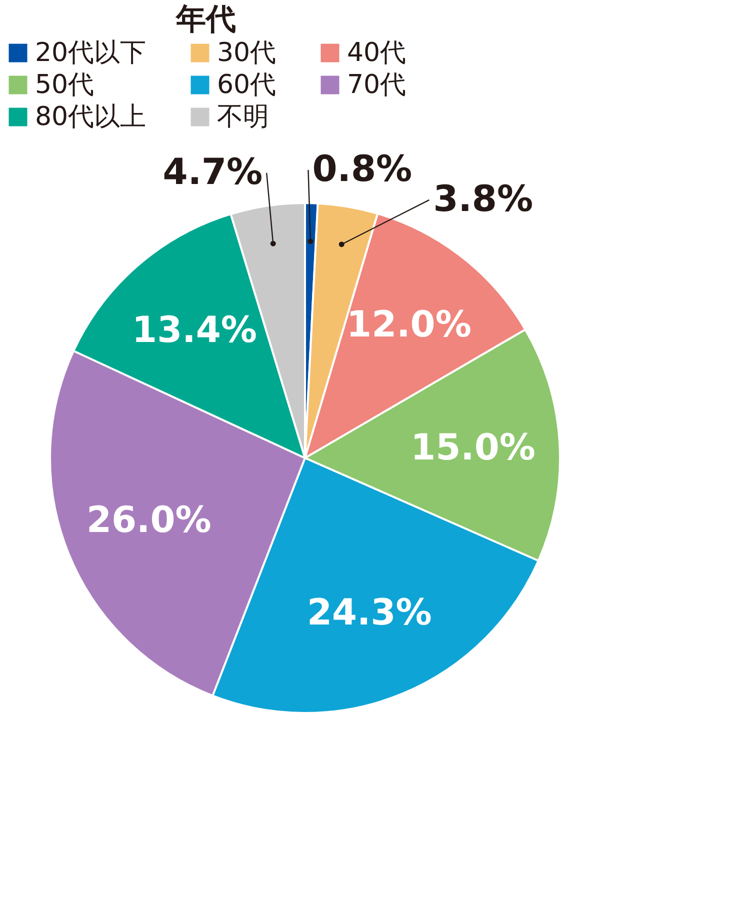  I want to click on data-label: 3.8%, so click(483, 199).